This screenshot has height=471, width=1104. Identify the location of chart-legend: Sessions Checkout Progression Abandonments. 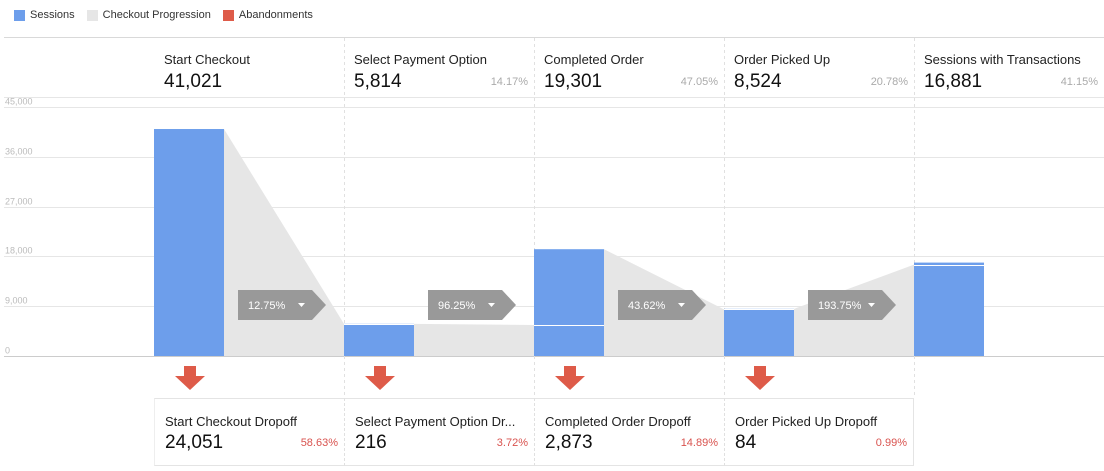
(169, 15).